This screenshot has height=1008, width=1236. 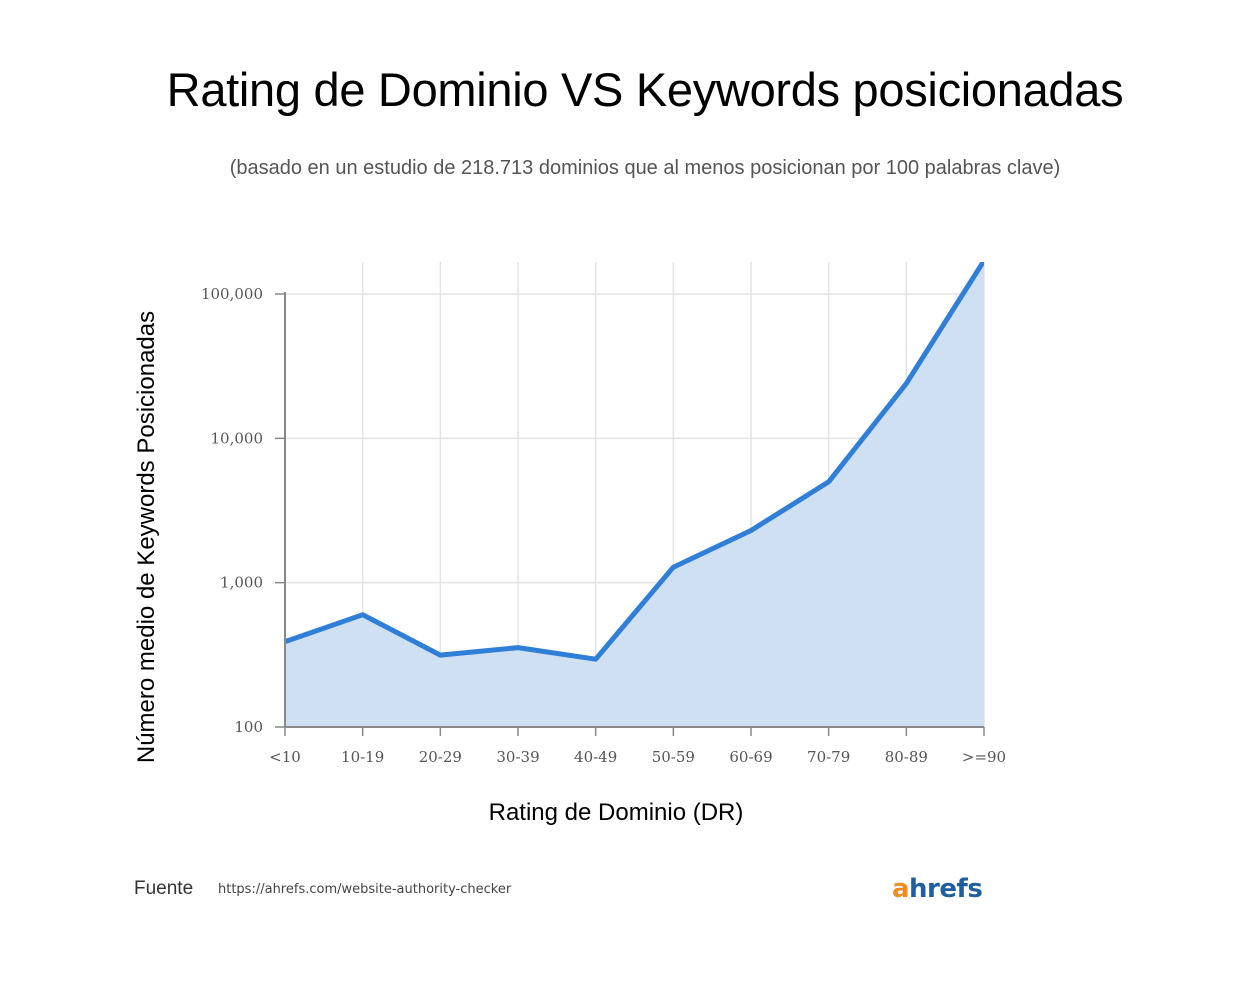 I want to click on x-tick-label: 70-79, so click(x=828, y=757).